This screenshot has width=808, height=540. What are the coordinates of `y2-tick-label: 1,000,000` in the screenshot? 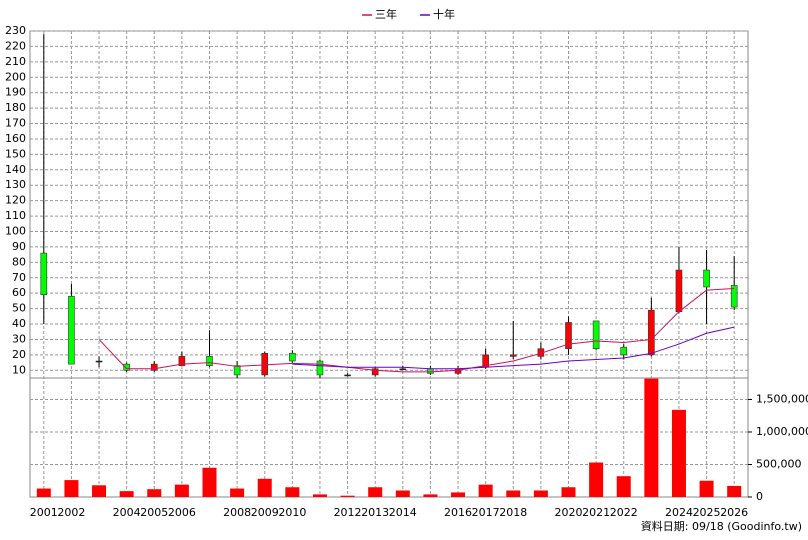 It's located at (782, 431).